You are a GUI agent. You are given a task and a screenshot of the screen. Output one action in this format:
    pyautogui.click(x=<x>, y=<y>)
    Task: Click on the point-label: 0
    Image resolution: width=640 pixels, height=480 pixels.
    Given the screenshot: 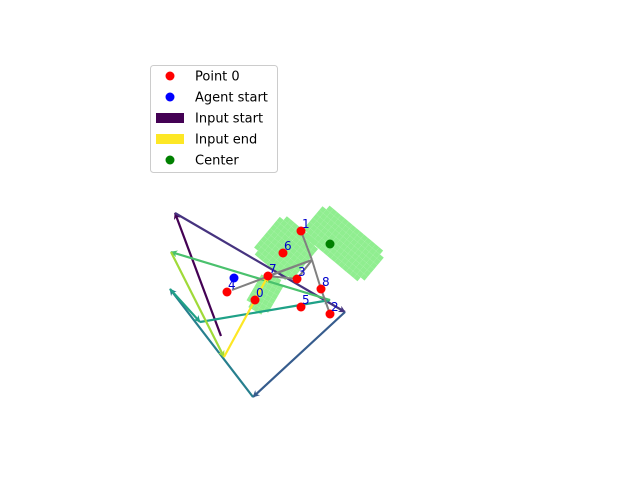 What is the action you would take?
    pyautogui.click(x=260, y=293)
    